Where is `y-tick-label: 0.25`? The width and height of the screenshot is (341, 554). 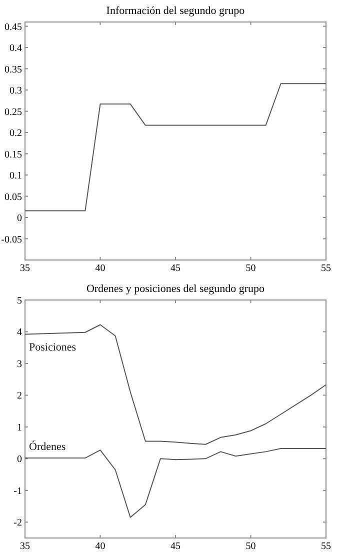
y-tick-label: 0.25 is located at coordinates (13, 112).